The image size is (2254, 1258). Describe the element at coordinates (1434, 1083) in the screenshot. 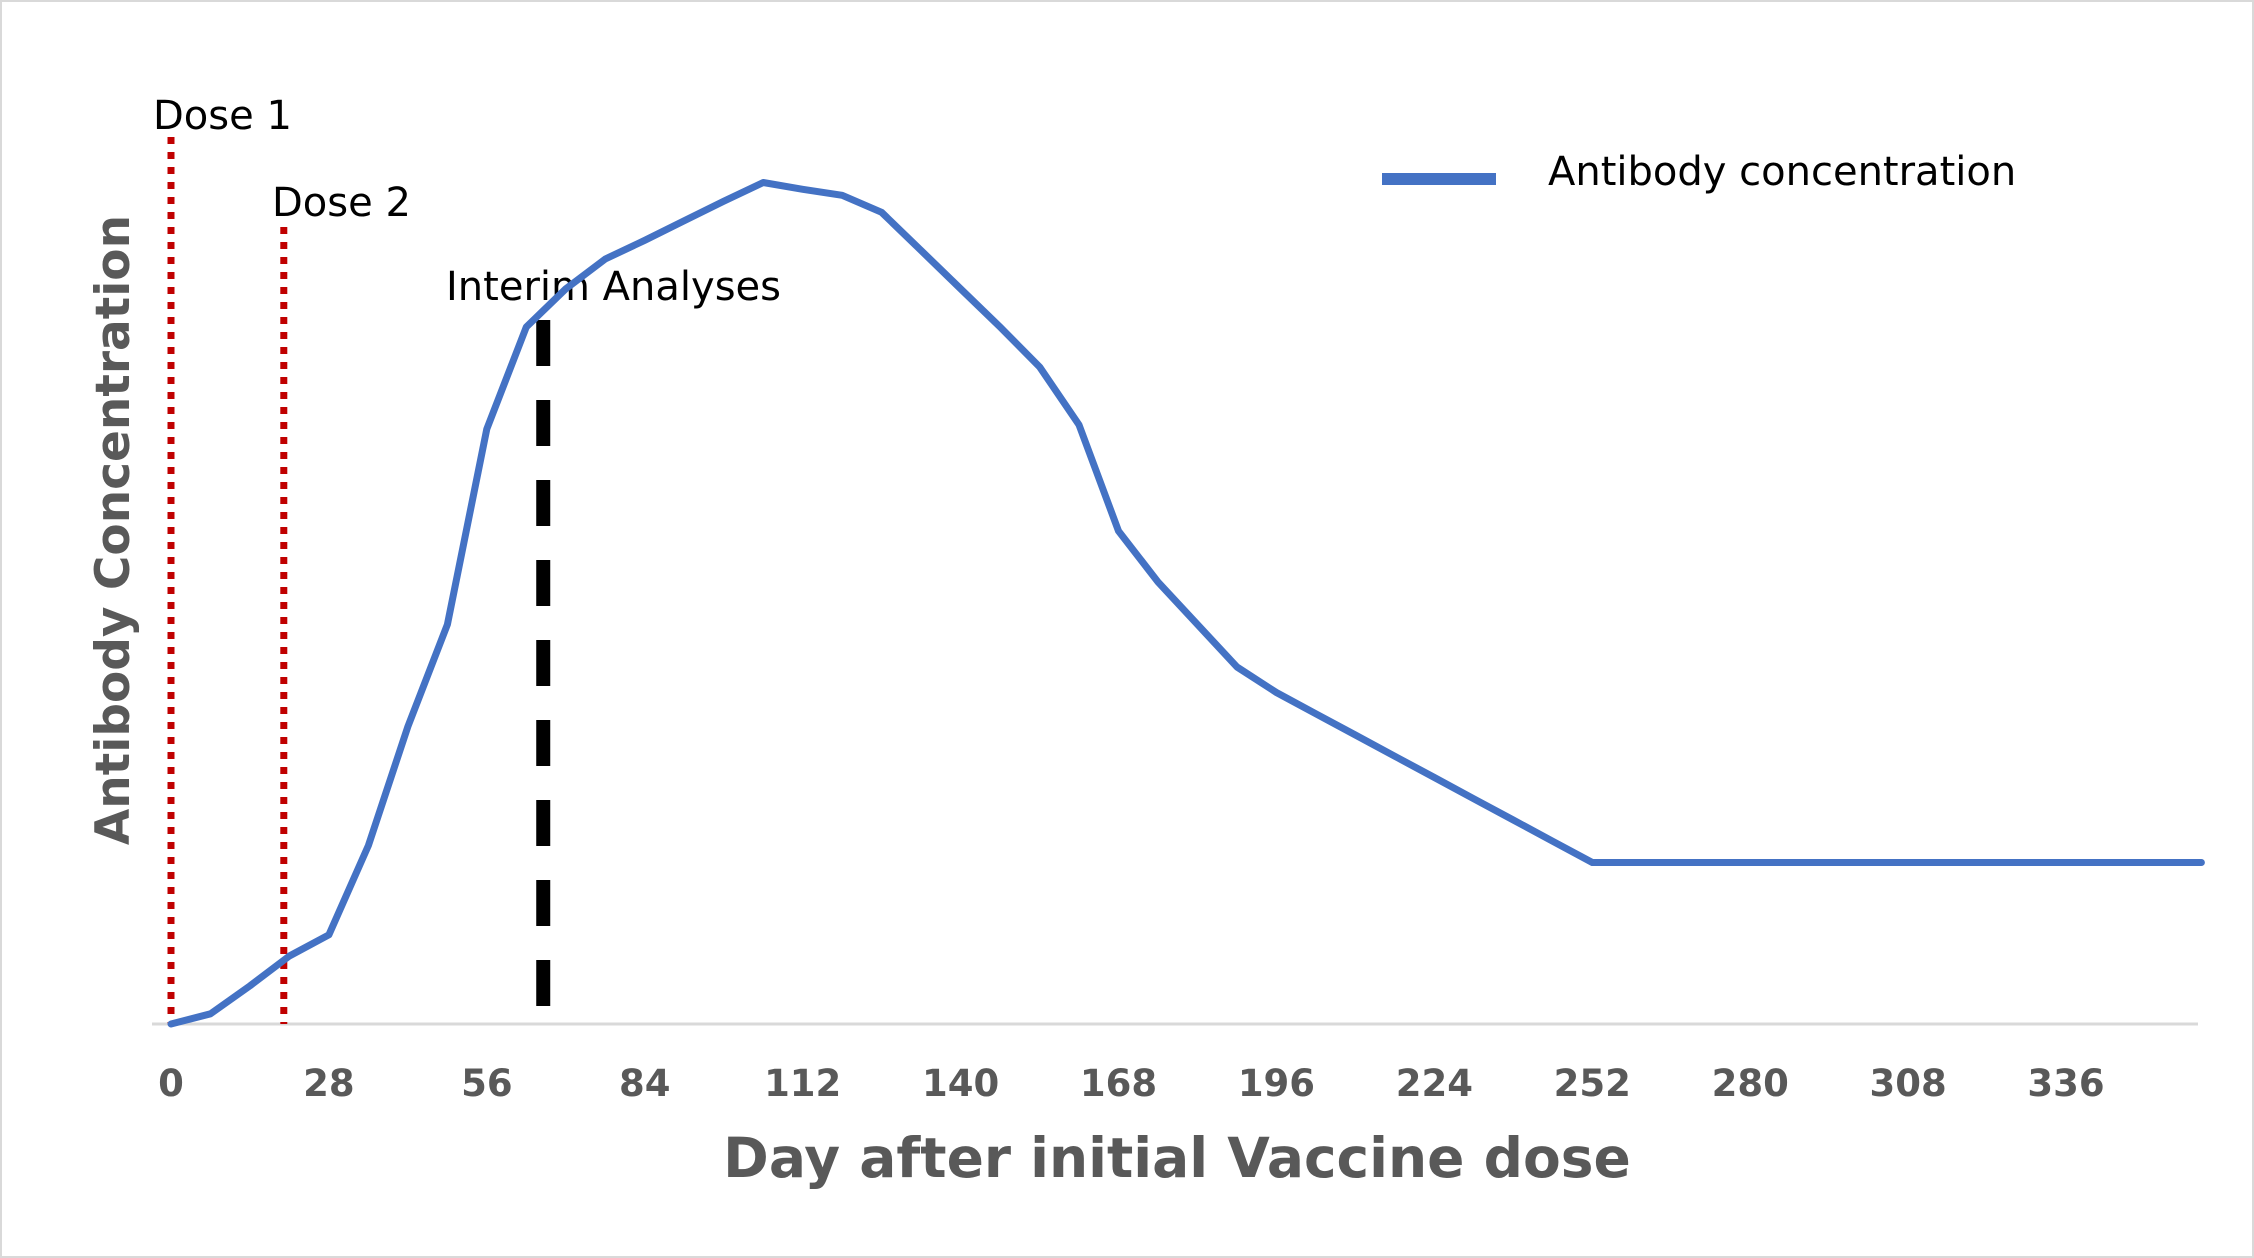

I see `x-tick-label: 224` at that location.